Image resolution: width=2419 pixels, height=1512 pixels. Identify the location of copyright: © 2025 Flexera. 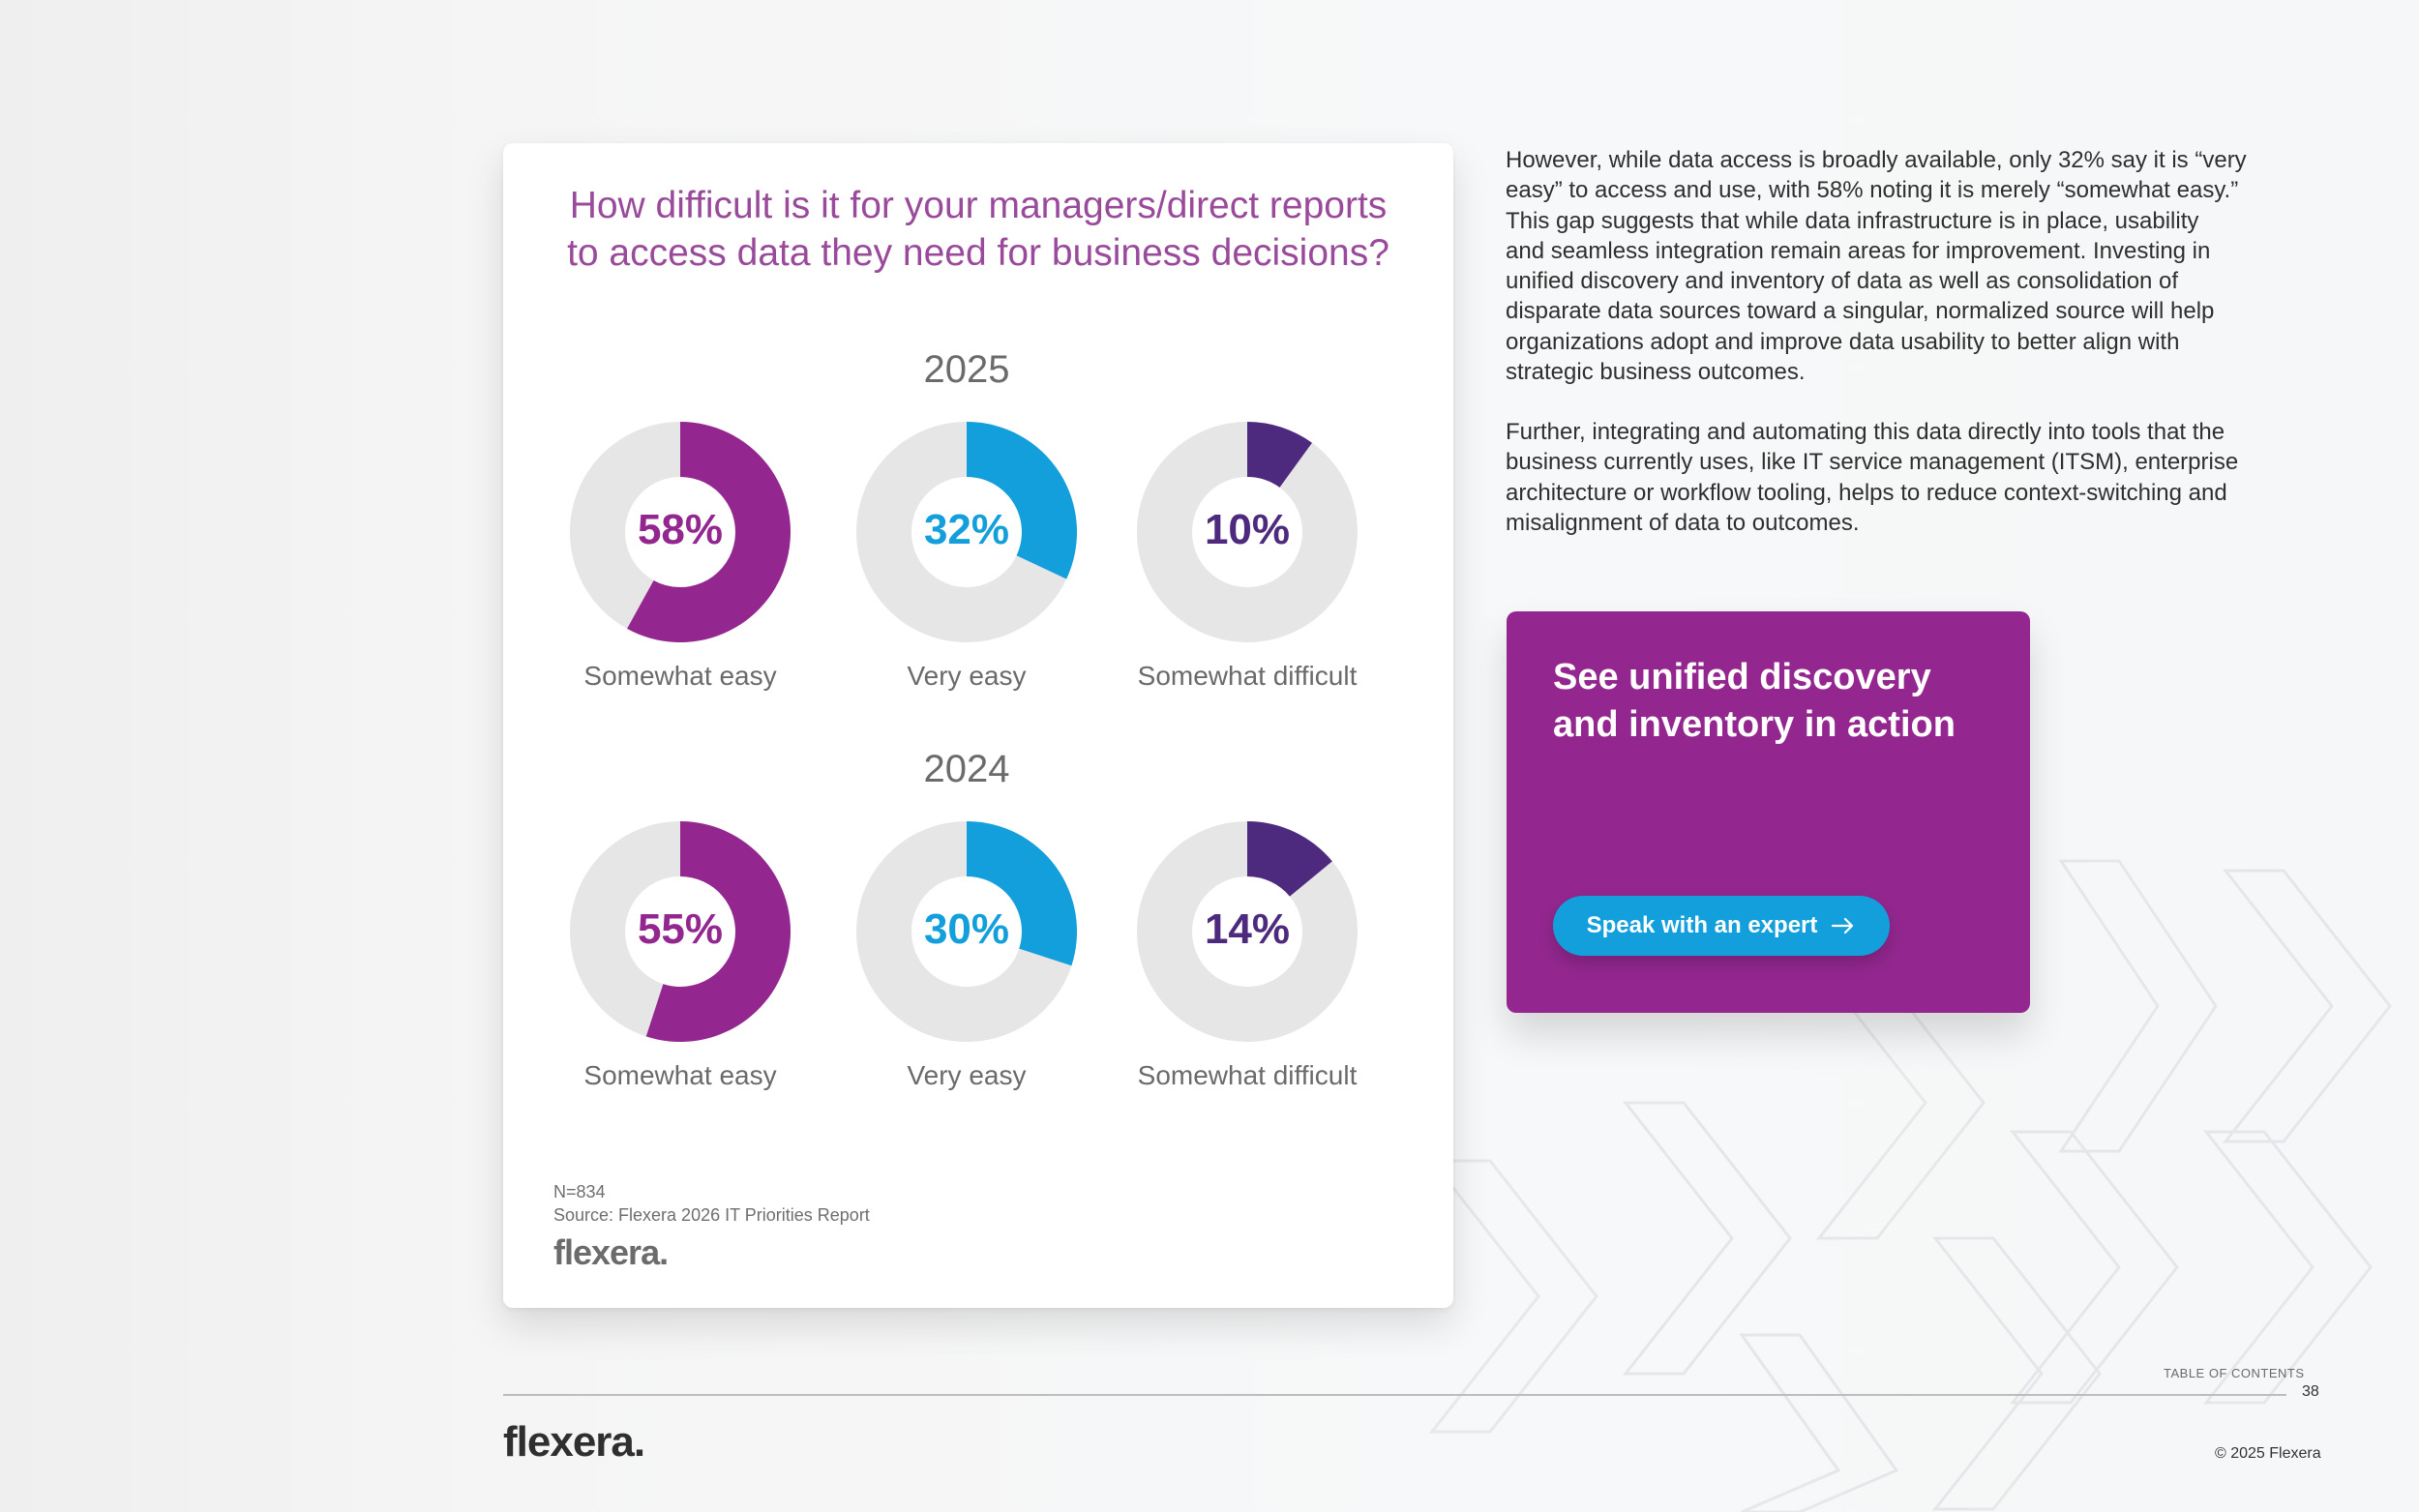
(2268, 1453).